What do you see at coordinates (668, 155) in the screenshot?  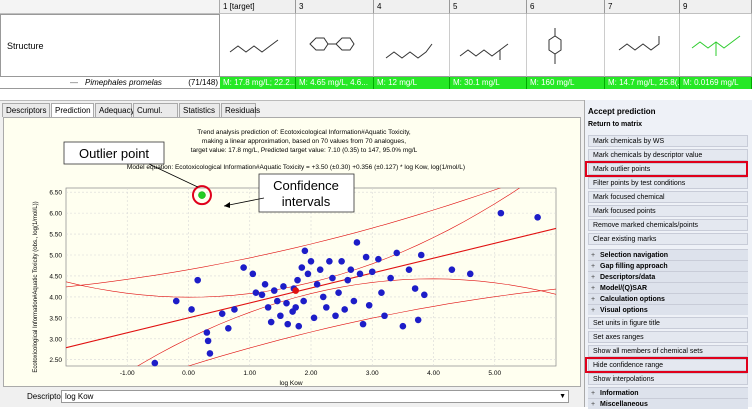 I see `action-button: Mark chemicals by descriptor value` at bounding box center [668, 155].